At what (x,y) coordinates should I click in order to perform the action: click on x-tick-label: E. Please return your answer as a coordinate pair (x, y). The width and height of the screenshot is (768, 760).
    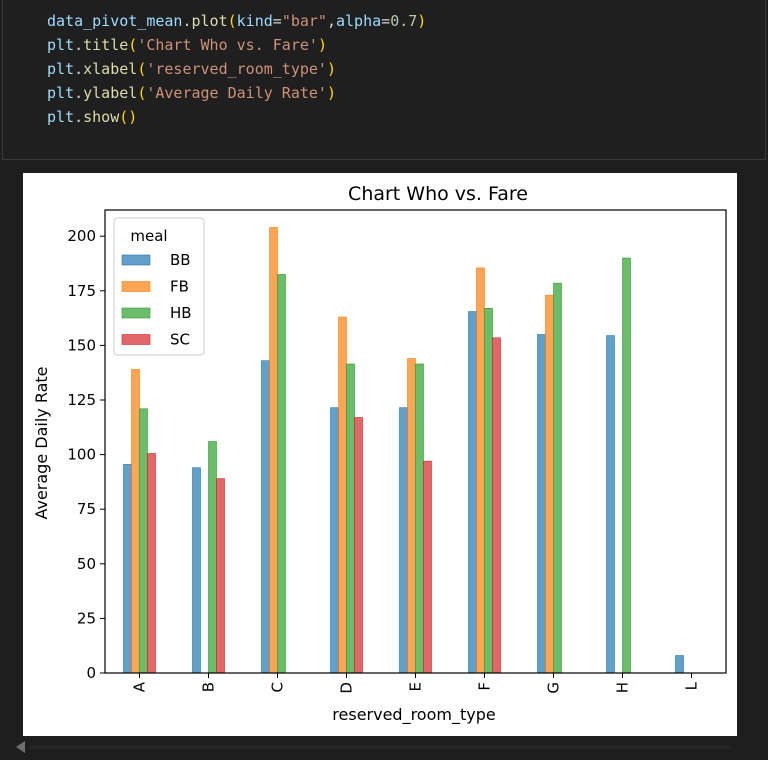
    Looking at the image, I should click on (416, 686).